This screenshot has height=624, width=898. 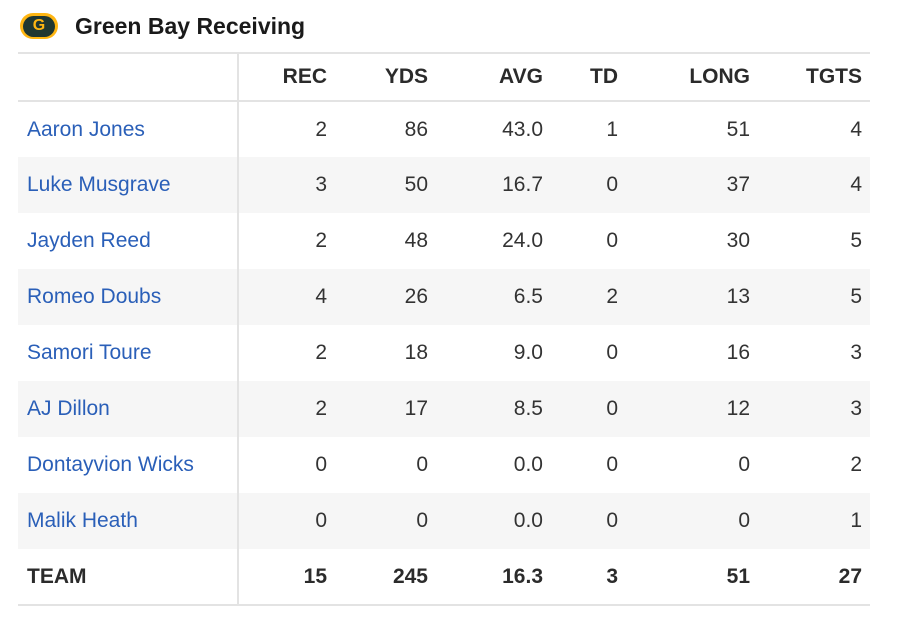 I want to click on stat-td: 2, so click(x=588, y=297).